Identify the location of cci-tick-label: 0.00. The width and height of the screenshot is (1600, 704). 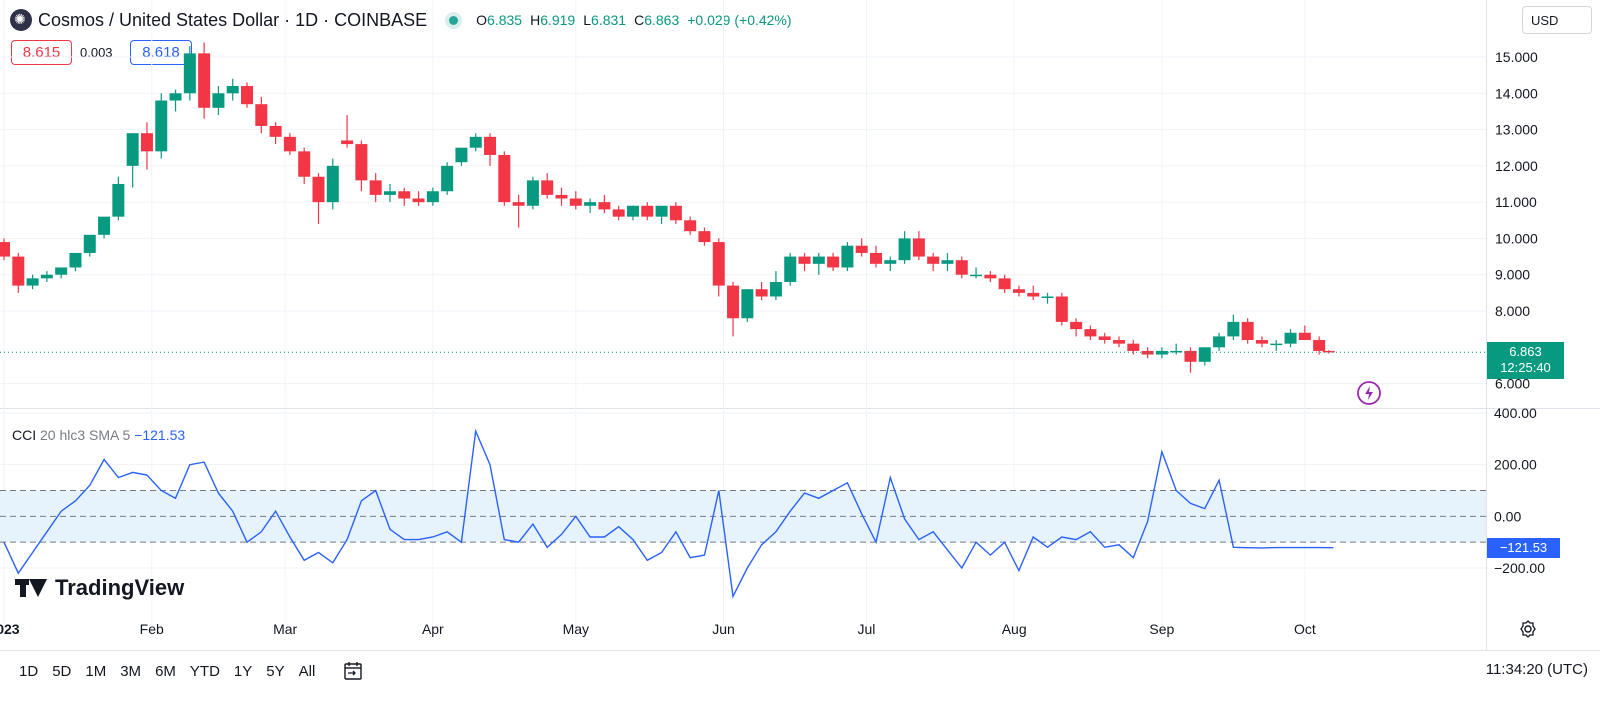
(1507, 516).